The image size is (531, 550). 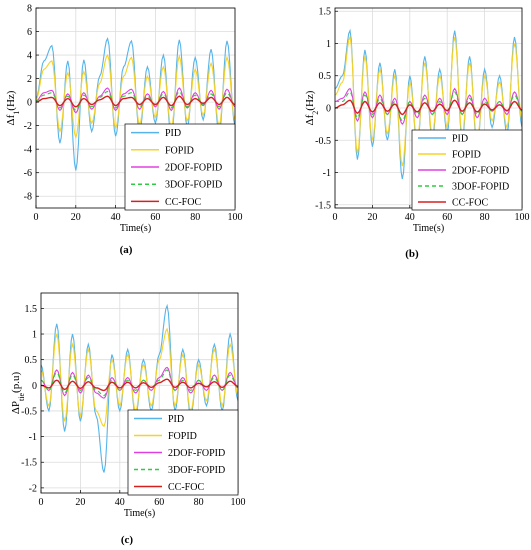 I want to click on y-tick-label: -4, so click(x=28, y=150).